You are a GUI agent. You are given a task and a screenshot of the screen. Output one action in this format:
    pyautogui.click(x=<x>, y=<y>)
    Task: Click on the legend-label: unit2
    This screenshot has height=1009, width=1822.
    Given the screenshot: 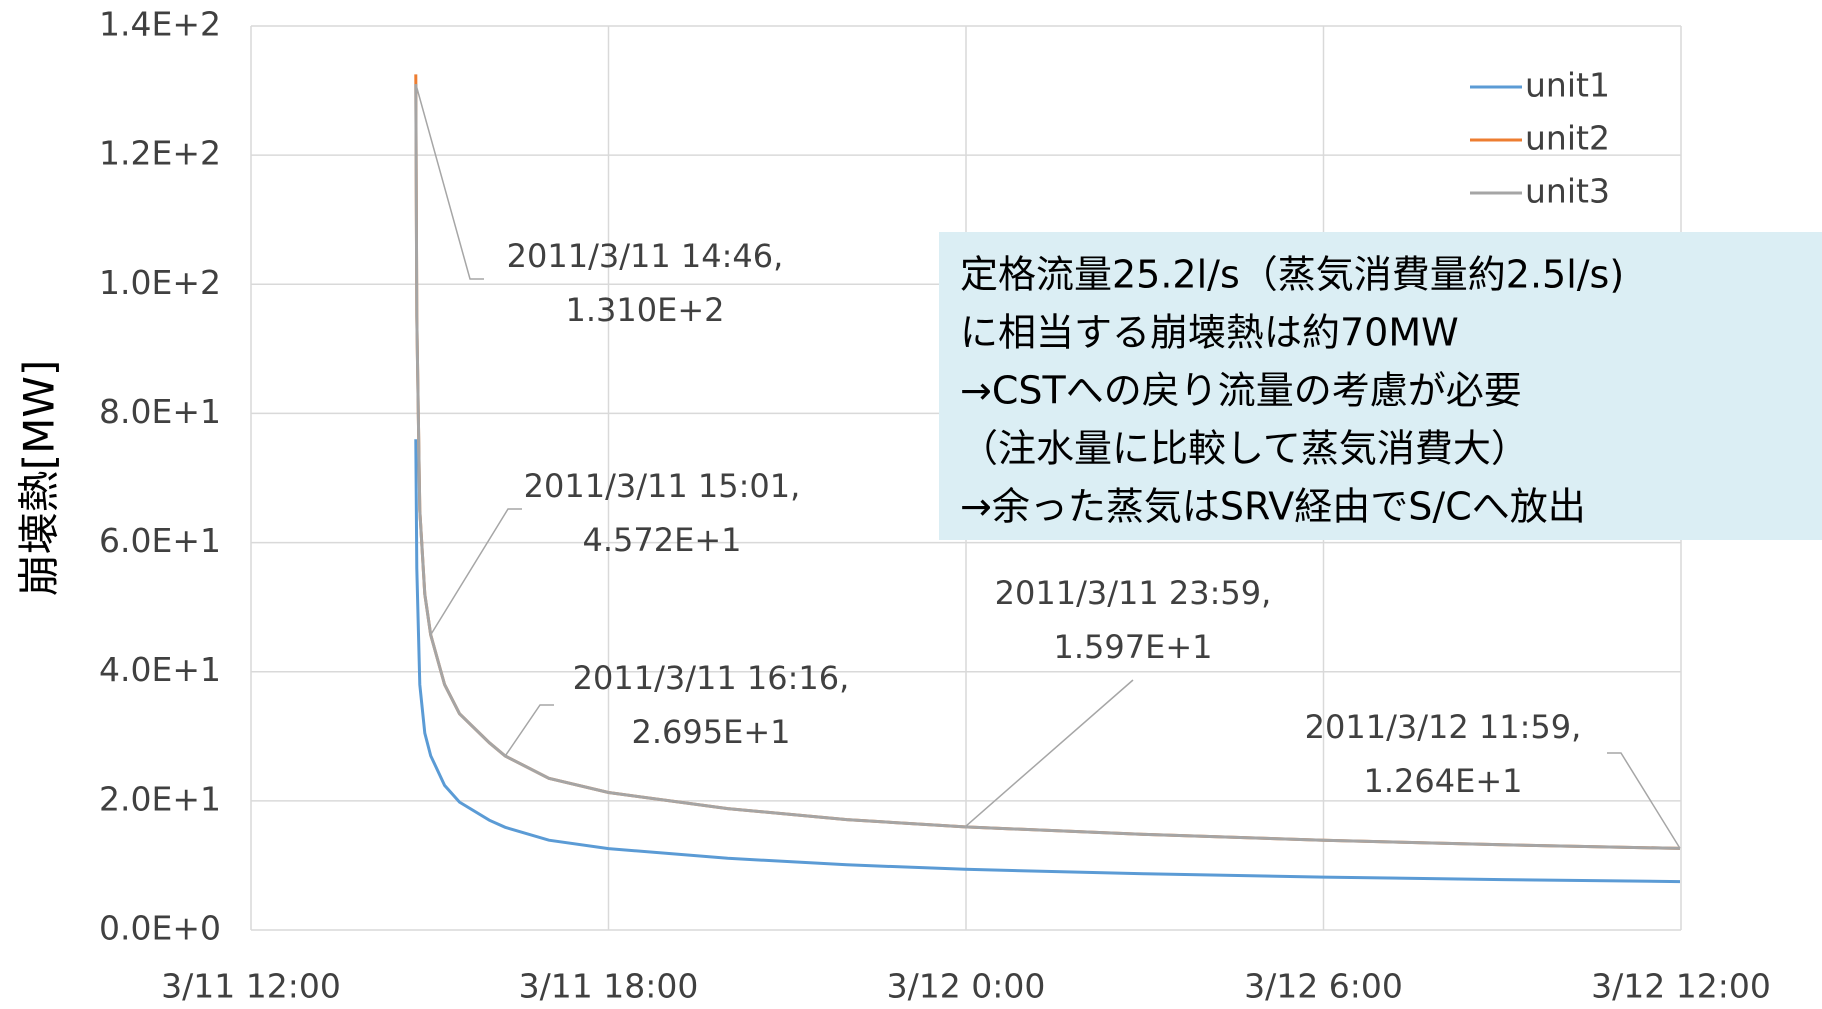 What is the action you would take?
    pyautogui.click(x=1567, y=138)
    